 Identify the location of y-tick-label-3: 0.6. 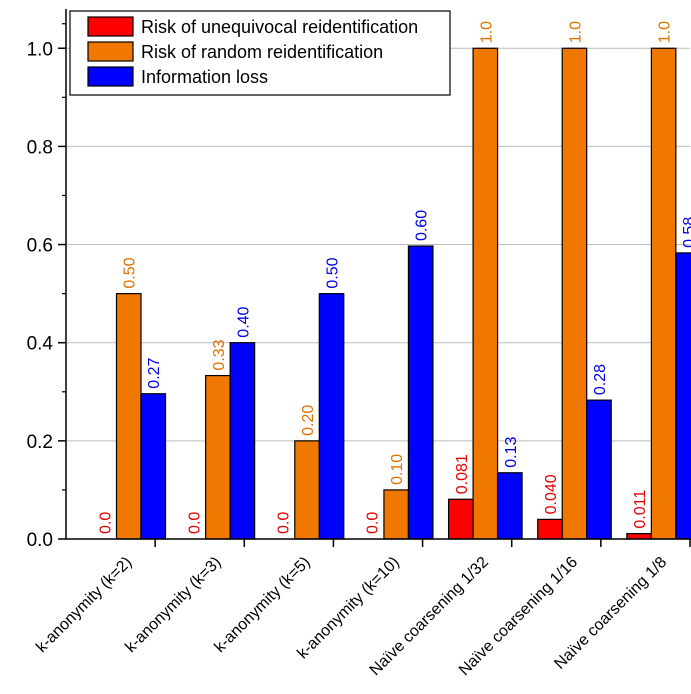
(40, 246).